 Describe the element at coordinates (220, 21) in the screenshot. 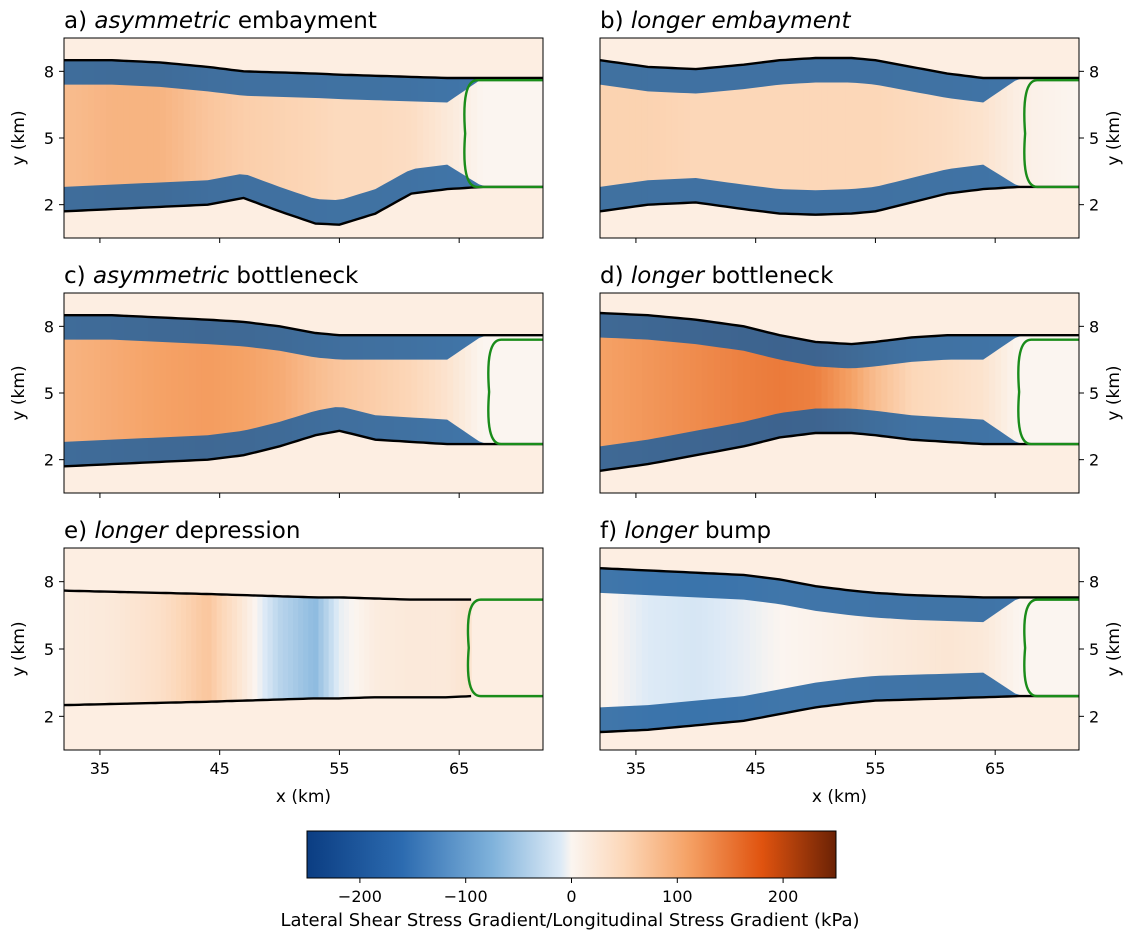

I see `panel-title: a) asymmetric embayment` at that location.